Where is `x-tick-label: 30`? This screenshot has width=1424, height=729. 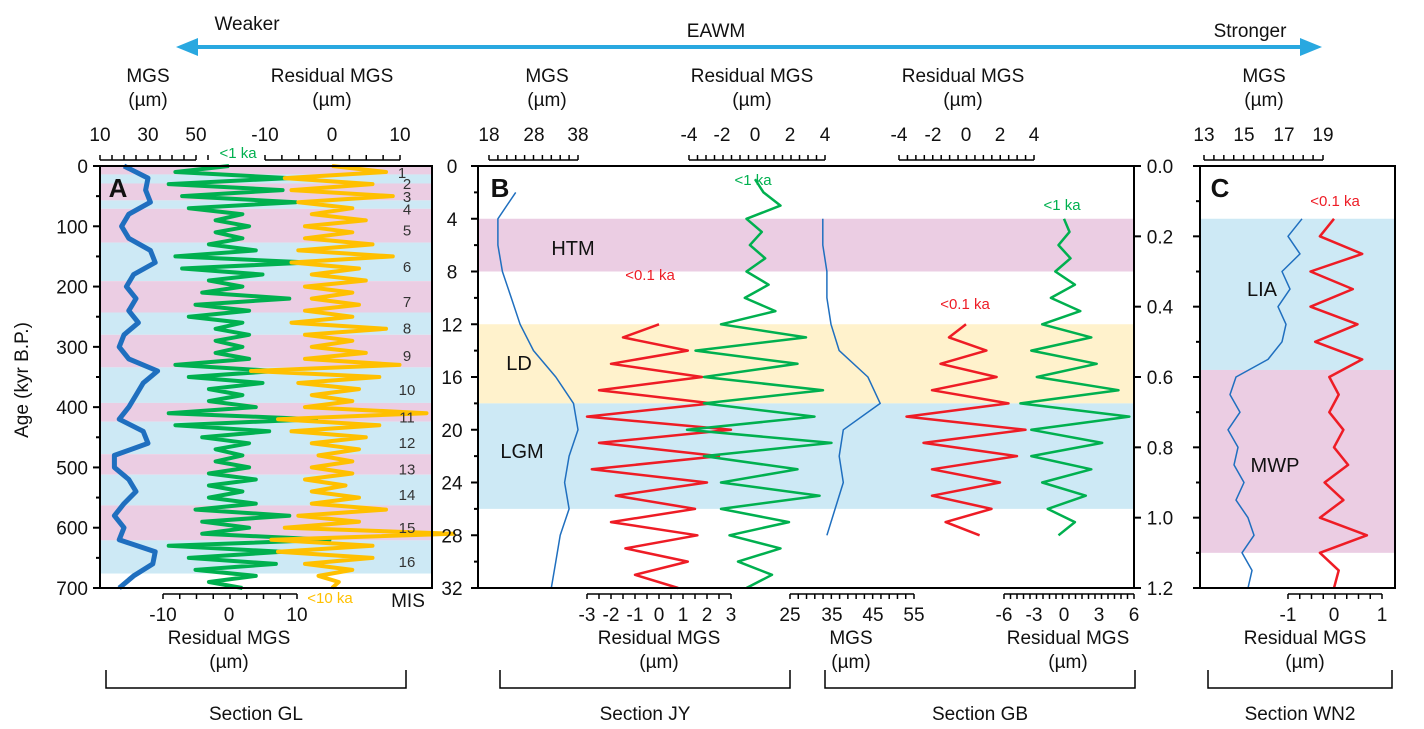
x-tick-label: 30 is located at coordinates (147, 135).